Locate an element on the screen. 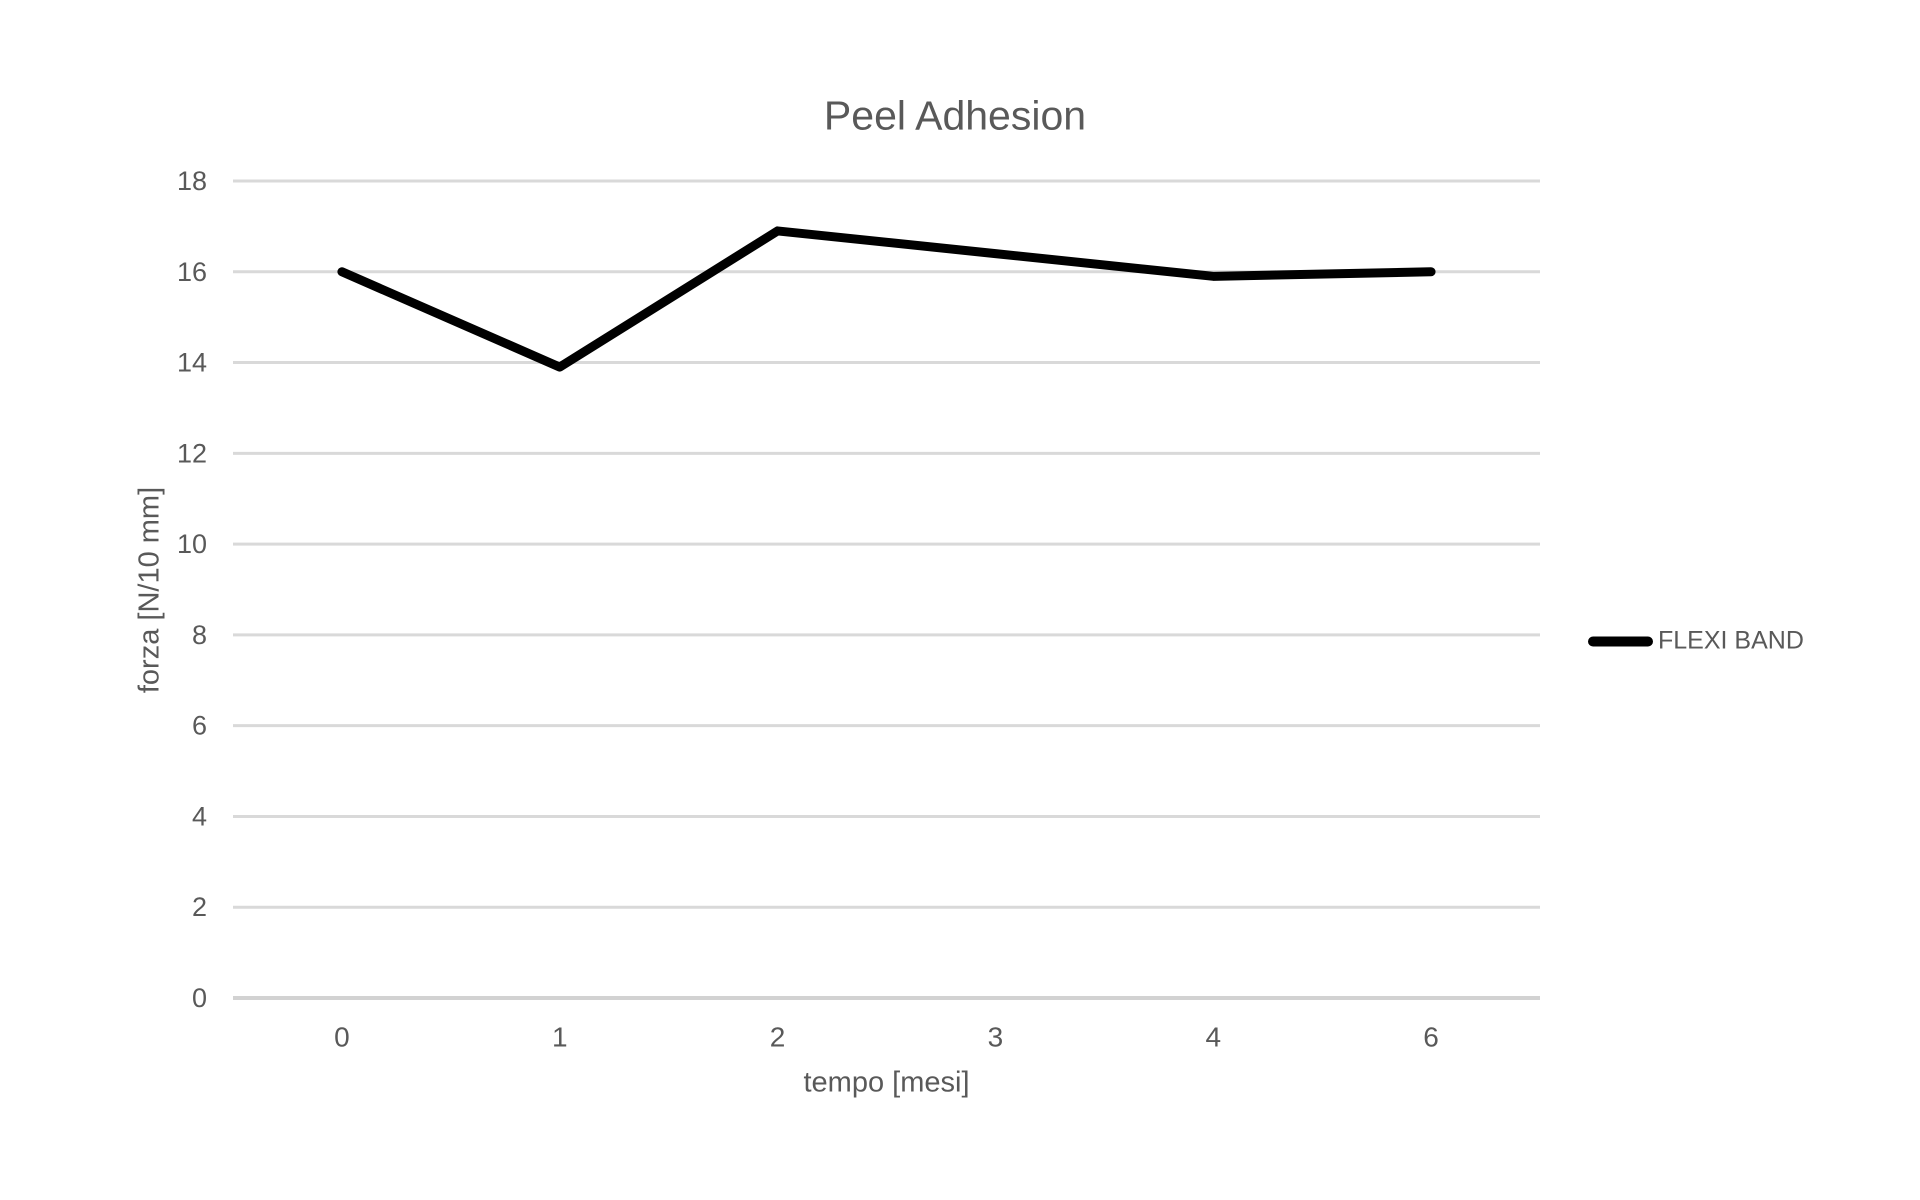 This screenshot has height=1200, width=1920. legend: FLEXI BAND is located at coordinates (1696, 641).